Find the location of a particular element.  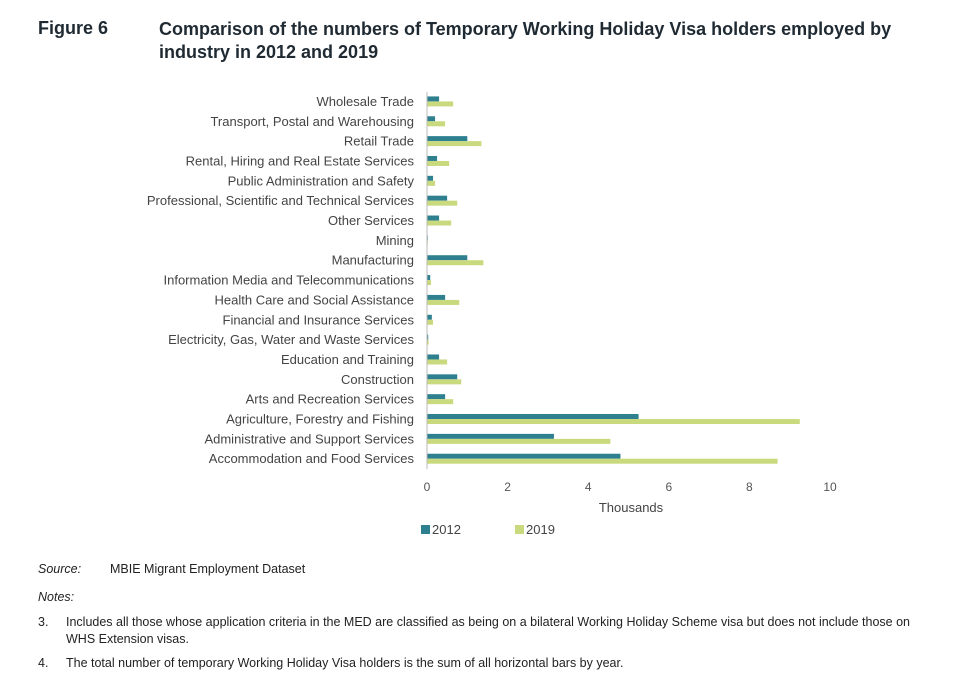

legend-label: 2012 is located at coordinates (446, 529).